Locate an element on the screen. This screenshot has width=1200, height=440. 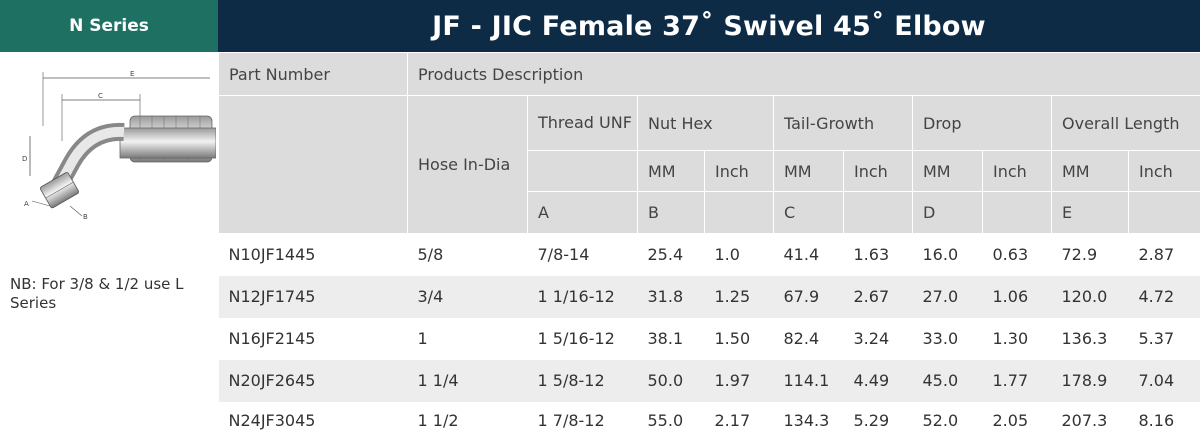
cell-tail-inch: 5.29 is located at coordinates (878, 421).